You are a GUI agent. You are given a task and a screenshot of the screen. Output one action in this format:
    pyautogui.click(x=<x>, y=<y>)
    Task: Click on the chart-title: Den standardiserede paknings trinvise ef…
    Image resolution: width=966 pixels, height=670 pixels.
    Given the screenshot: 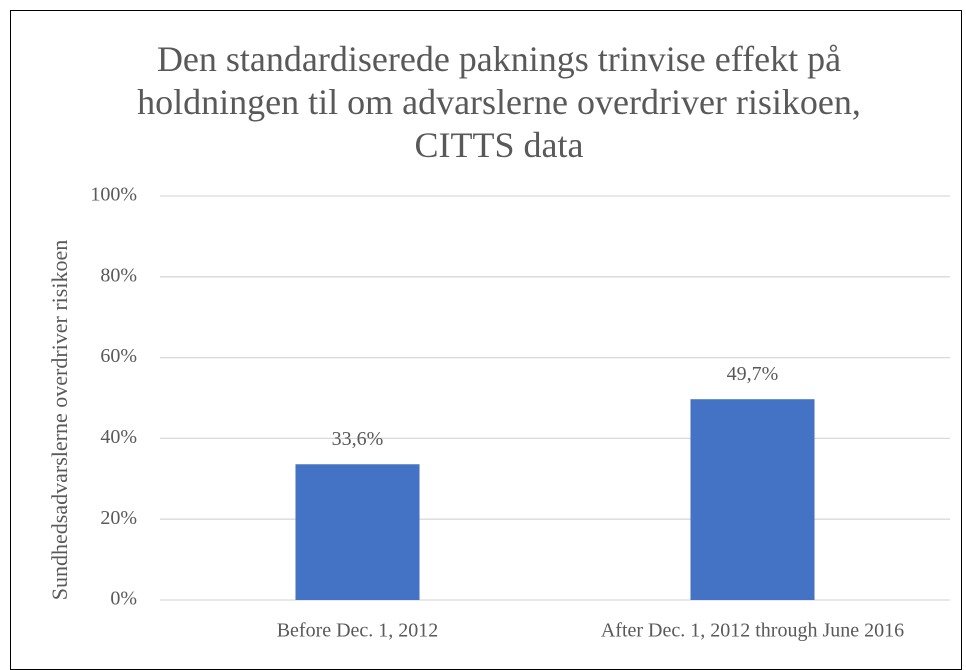 What is the action you would take?
    pyautogui.click(x=499, y=102)
    